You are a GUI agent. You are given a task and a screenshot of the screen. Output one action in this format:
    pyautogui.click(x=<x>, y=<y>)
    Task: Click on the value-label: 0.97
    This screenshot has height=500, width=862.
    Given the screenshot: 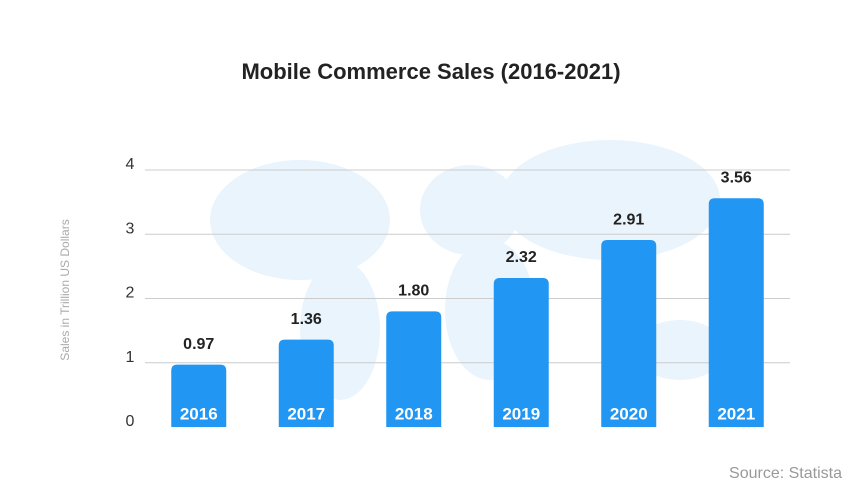 What is the action you would take?
    pyautogui.click(x=198, y=344)
    